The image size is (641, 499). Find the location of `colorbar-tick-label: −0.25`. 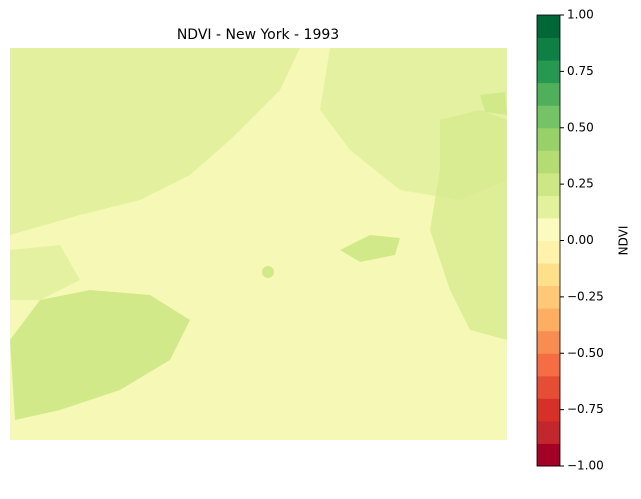

colorbar-tick-label: −0.25 is located at coordinates (585, 296).